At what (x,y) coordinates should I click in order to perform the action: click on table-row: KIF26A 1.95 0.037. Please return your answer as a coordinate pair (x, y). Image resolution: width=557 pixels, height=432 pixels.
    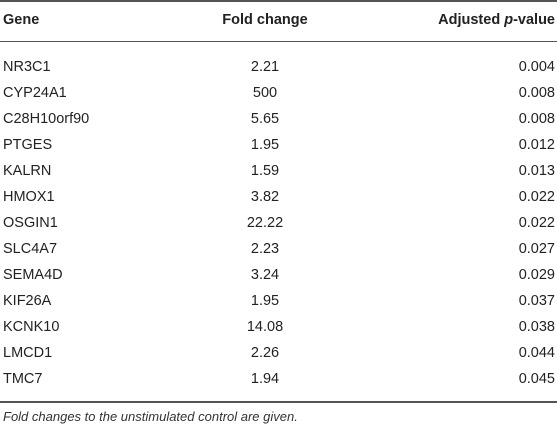
    Looking at the image, I should click on (278, 301).